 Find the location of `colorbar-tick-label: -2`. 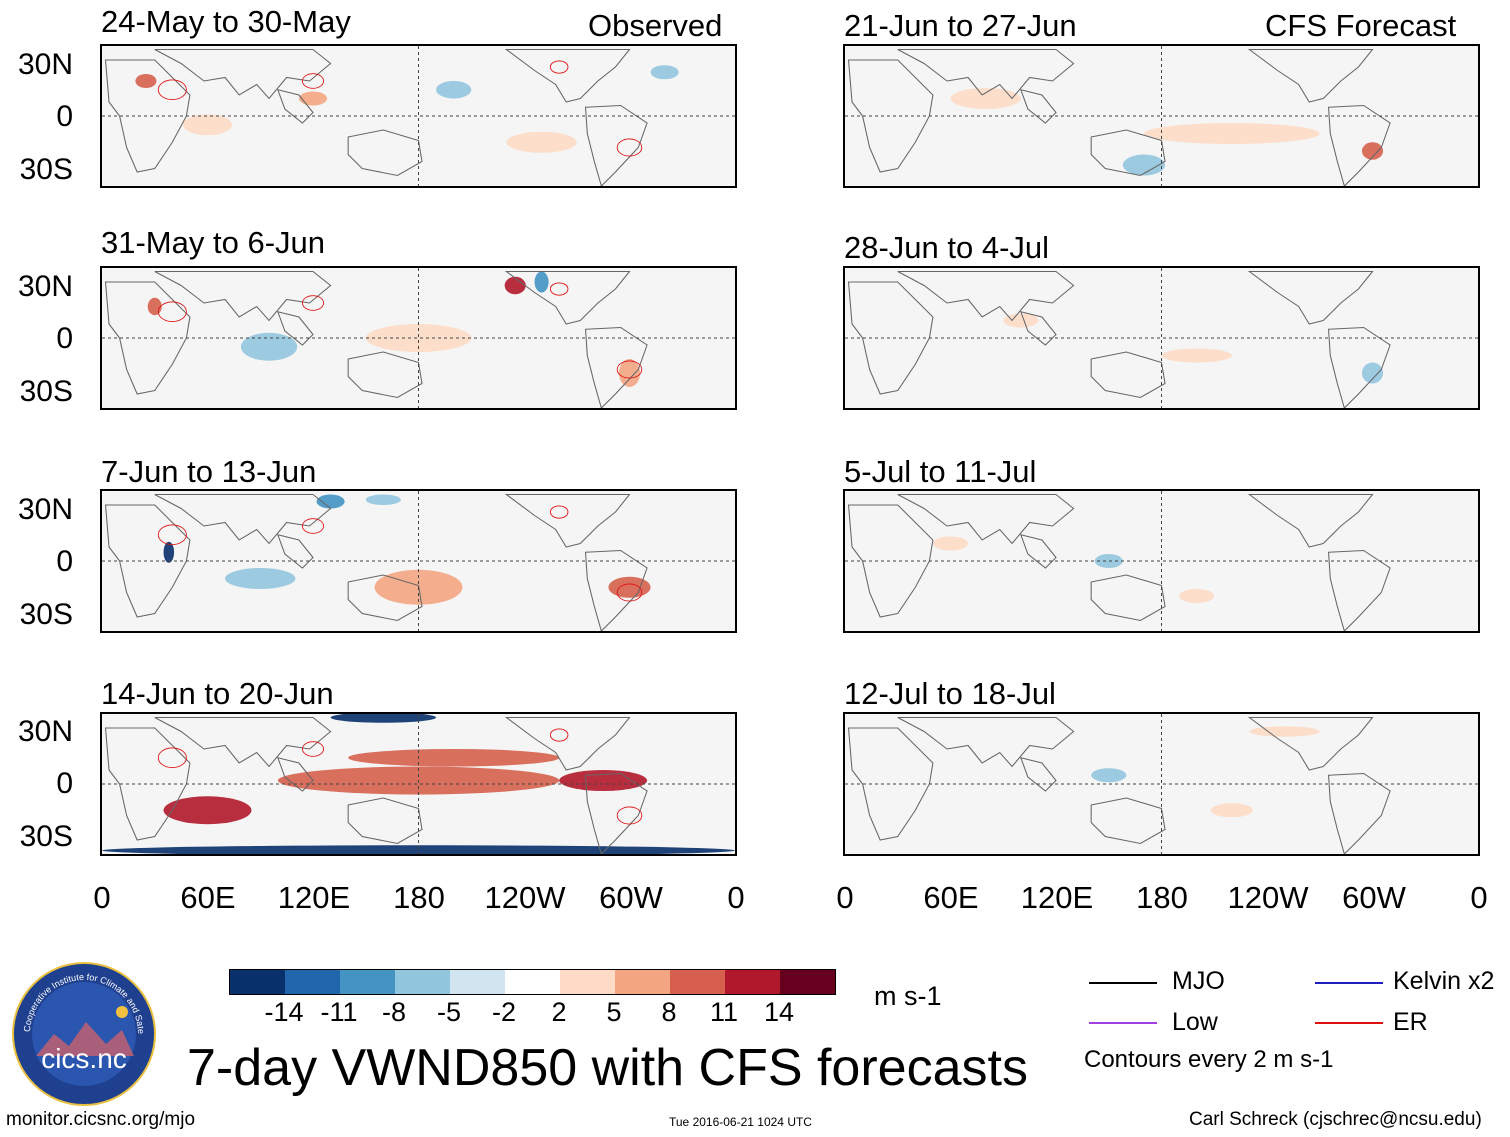

colorbar-tick-label: -2 is located at coordinates (503, 1012).